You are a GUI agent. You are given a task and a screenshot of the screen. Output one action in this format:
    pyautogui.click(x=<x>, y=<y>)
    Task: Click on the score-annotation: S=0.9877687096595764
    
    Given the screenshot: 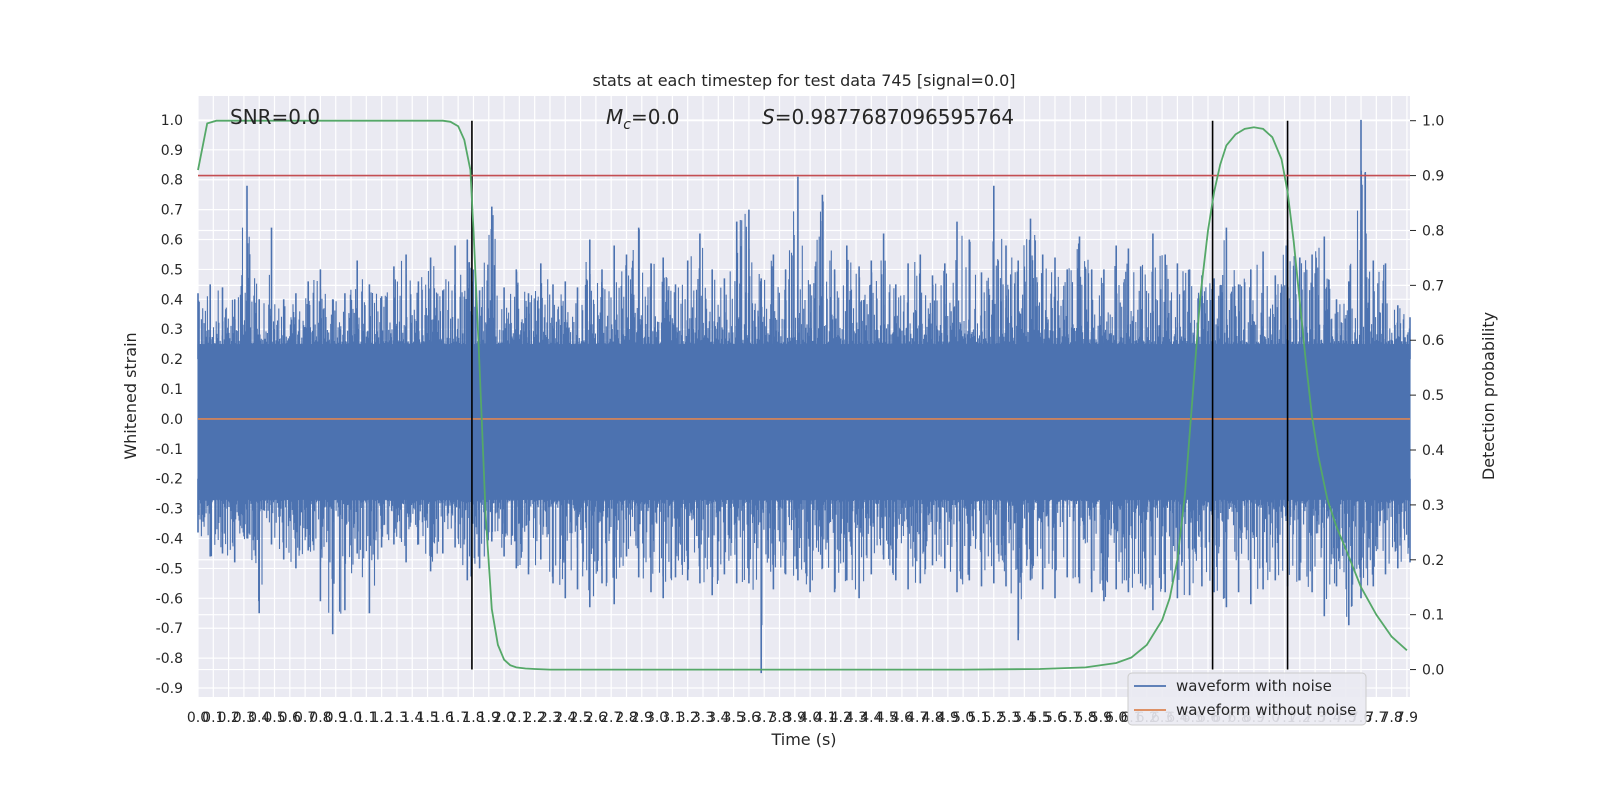 What is the action you would take?
    pyautogui.click(x=888, y=117)
    